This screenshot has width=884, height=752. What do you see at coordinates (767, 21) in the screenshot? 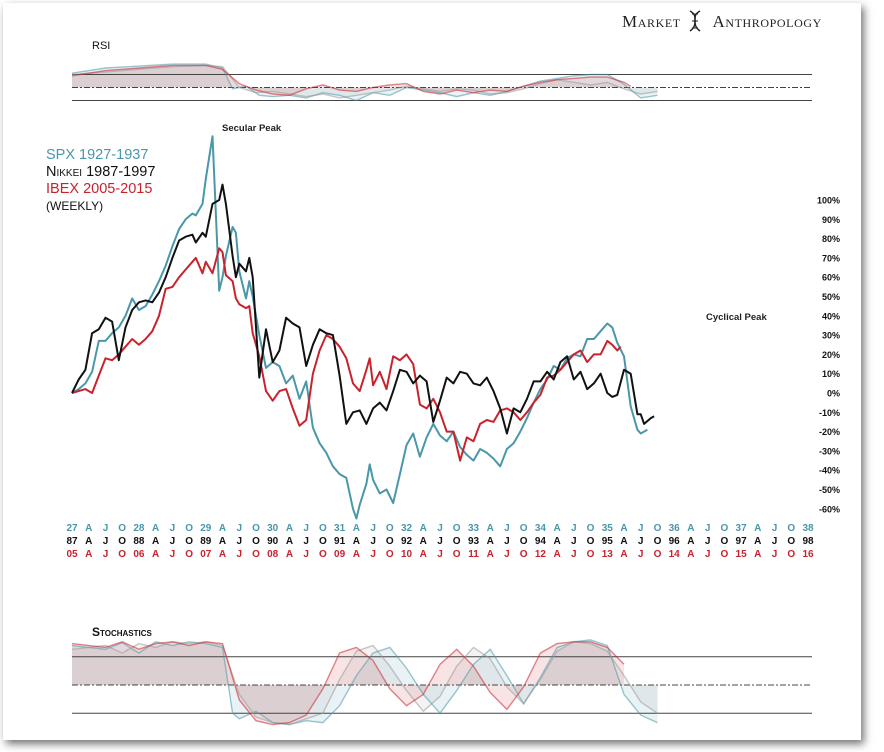
I see `brand-right: Anthropology` at bounding box center [767, 21].